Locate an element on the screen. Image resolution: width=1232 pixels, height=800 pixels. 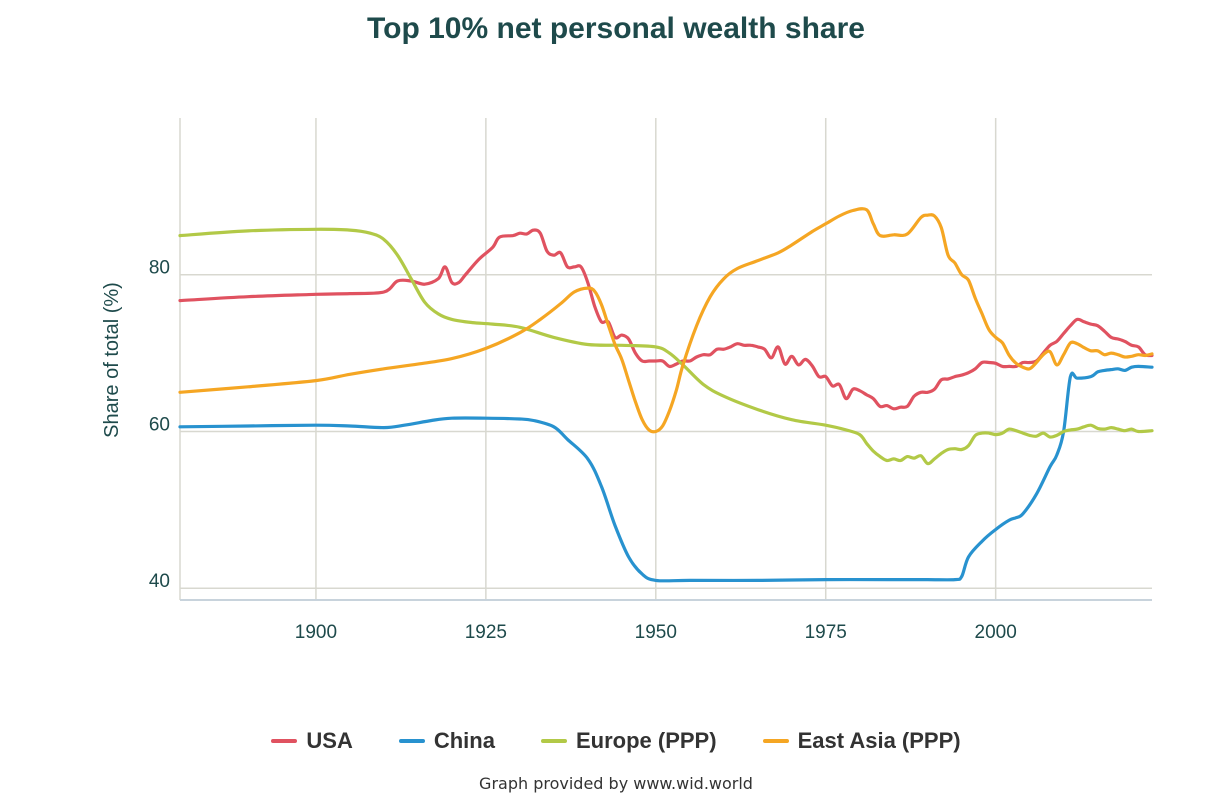
legend-label: USA is located at coordinates (329, 740).